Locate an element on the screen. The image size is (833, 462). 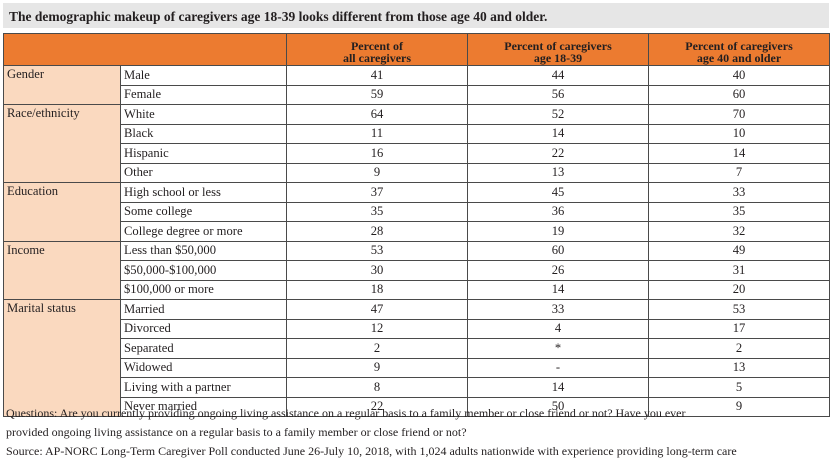
header-blank-cell is located at coordinates (145, 49).